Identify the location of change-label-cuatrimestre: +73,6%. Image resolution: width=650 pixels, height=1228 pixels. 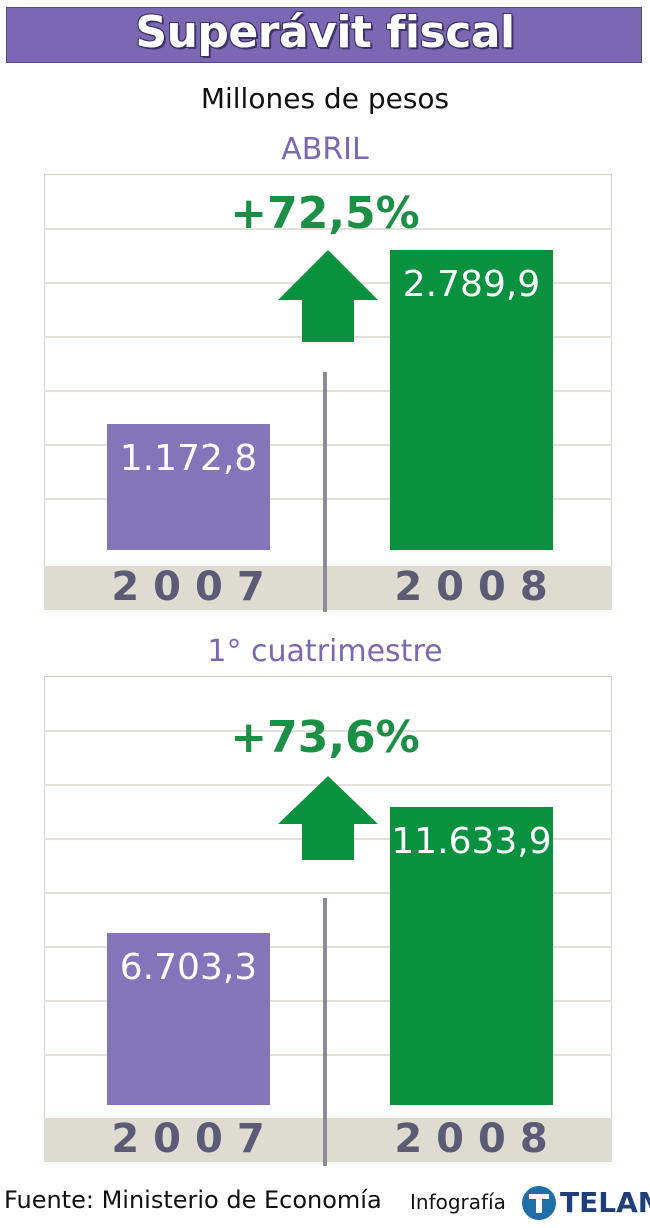
(325, 737).